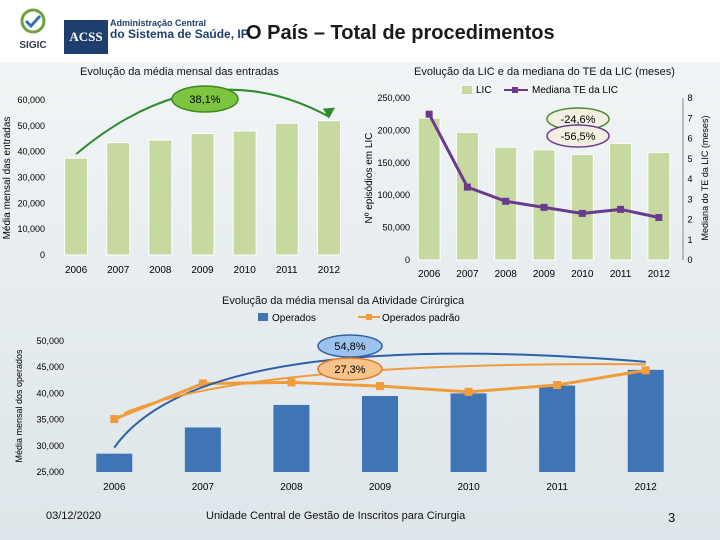 This screenshot has height=540, width=720. What do you see at coordinates (689, 139) in the screenshot?
I see `y2-tick-label: 6` at bounding box center [689, 139].